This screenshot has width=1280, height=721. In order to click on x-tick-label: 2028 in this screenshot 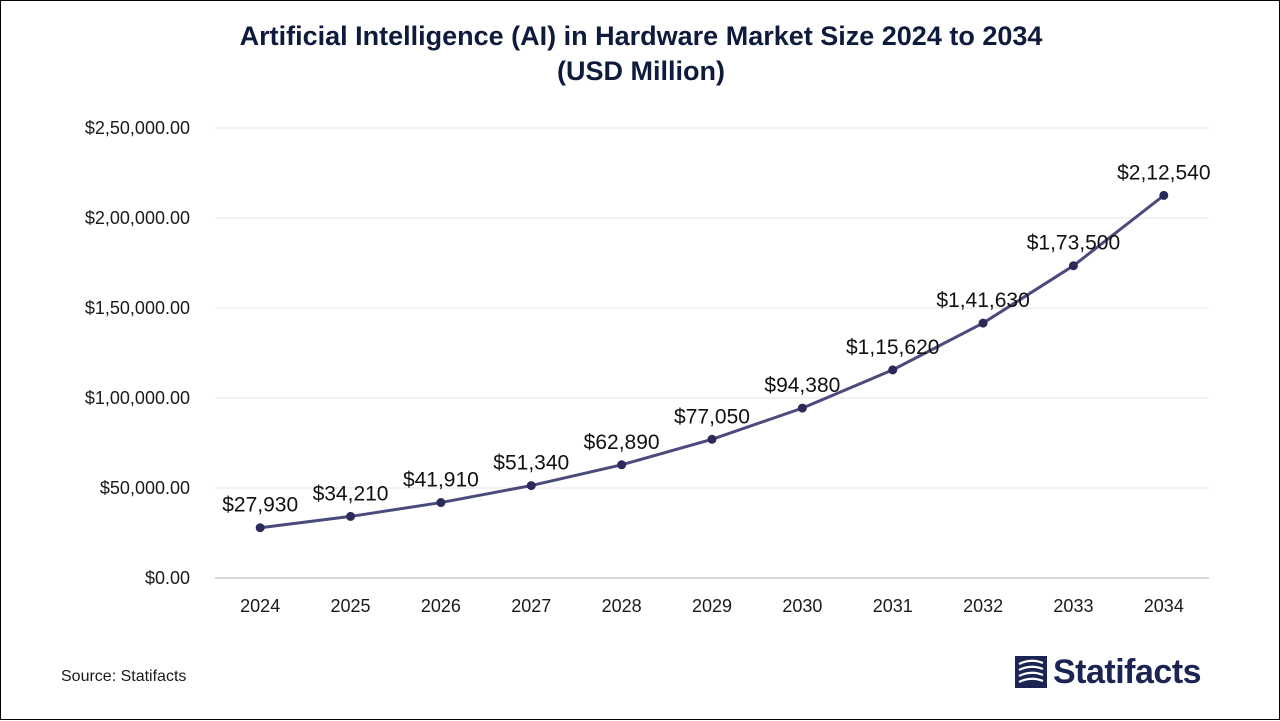, I will do `click(622, 606)`.